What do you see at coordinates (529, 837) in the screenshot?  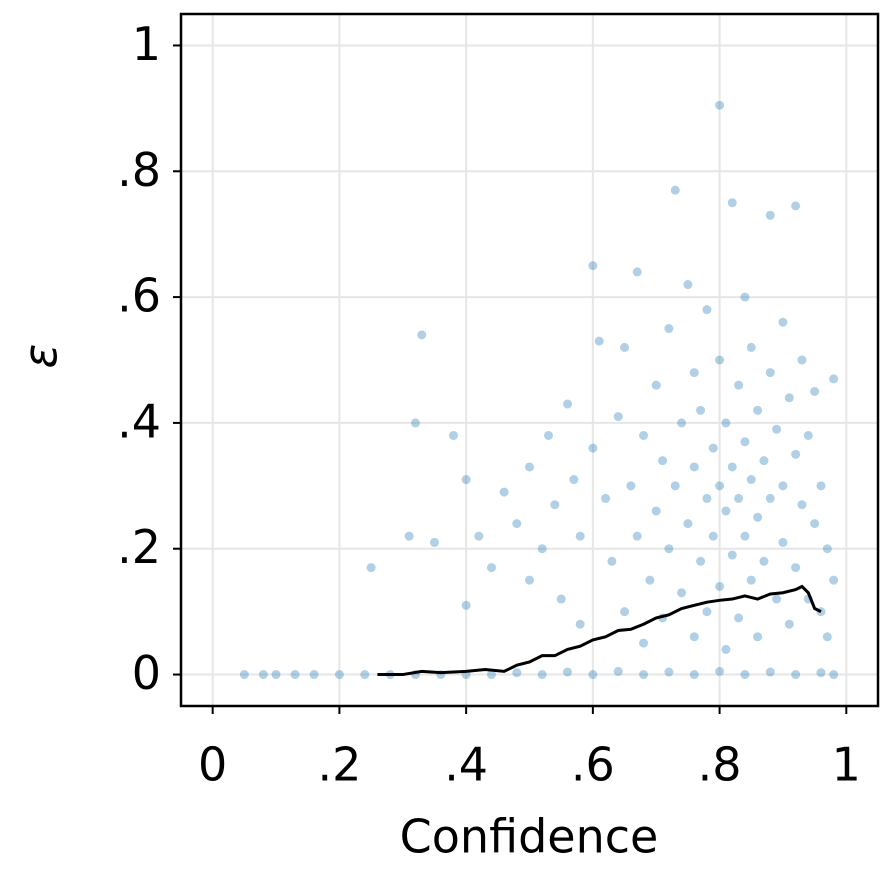 I see `x-axis-label: Confidence` at bounding box center [529, 837].